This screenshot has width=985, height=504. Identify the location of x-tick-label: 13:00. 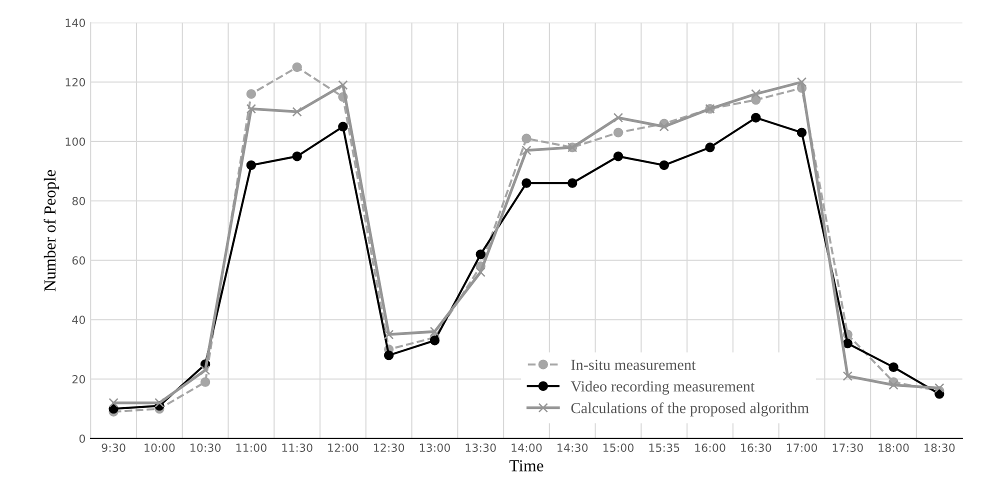
(435, 448).